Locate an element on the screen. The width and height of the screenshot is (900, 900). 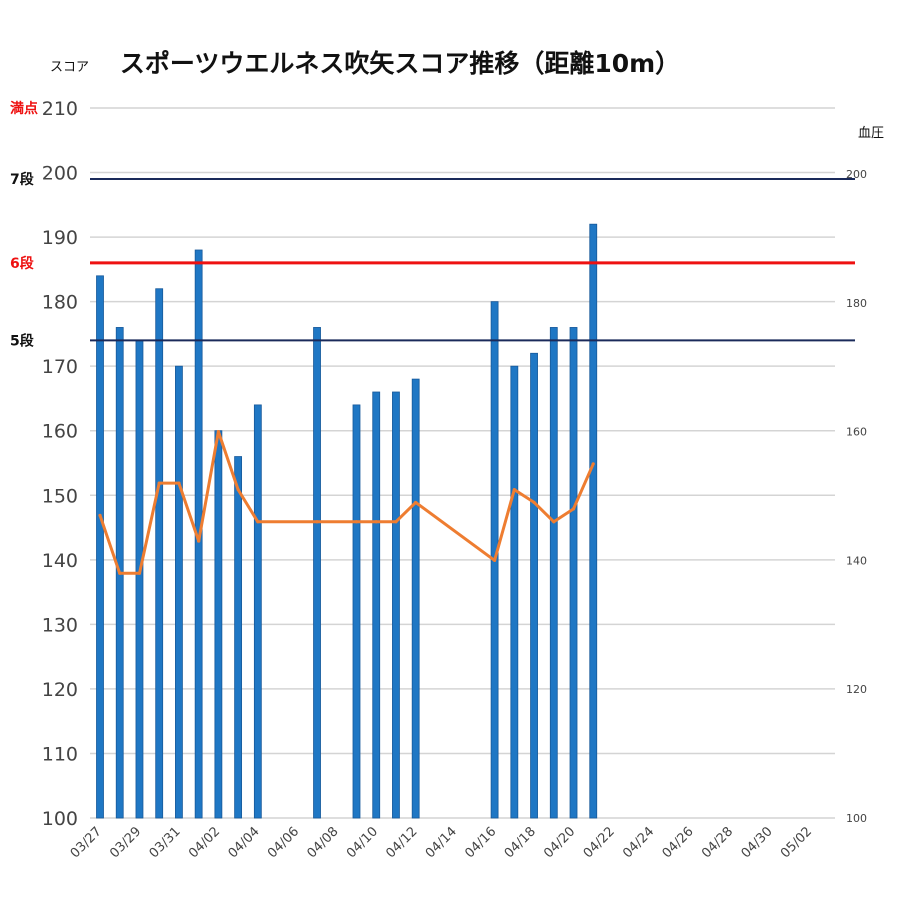
x-tick-label: 04/20 is located at coordinates (559, 842).